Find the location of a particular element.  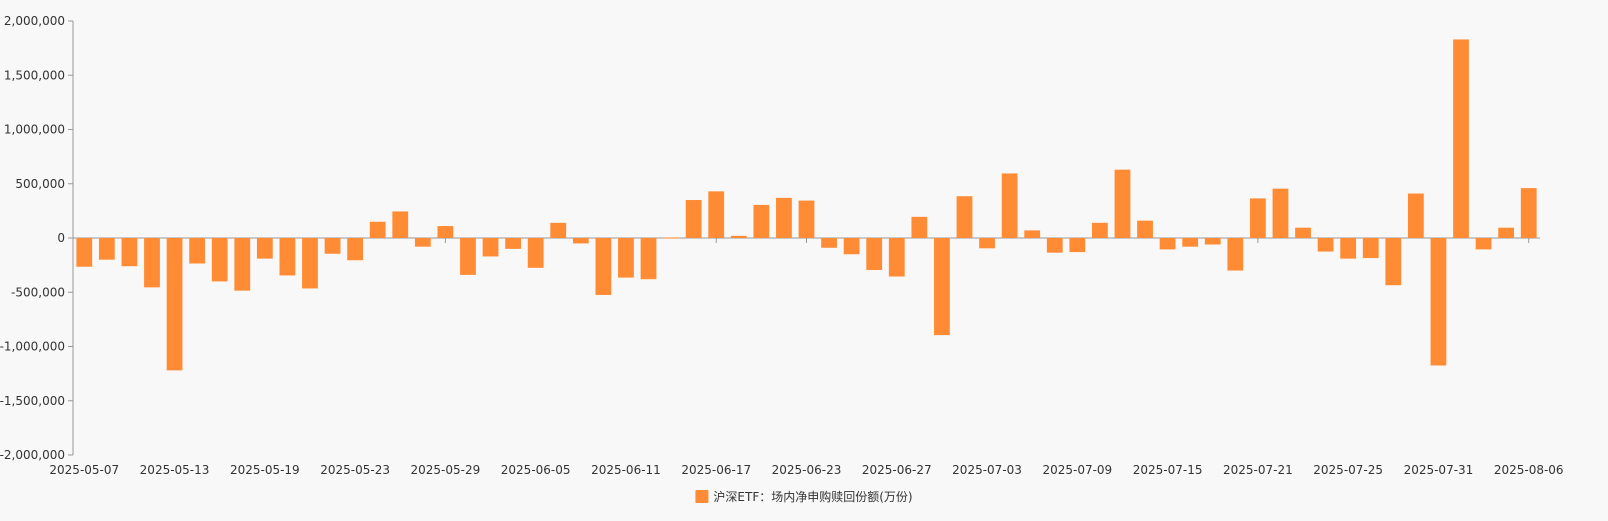

y-tick-label: -500,000 is located at coordinates (38, 292).